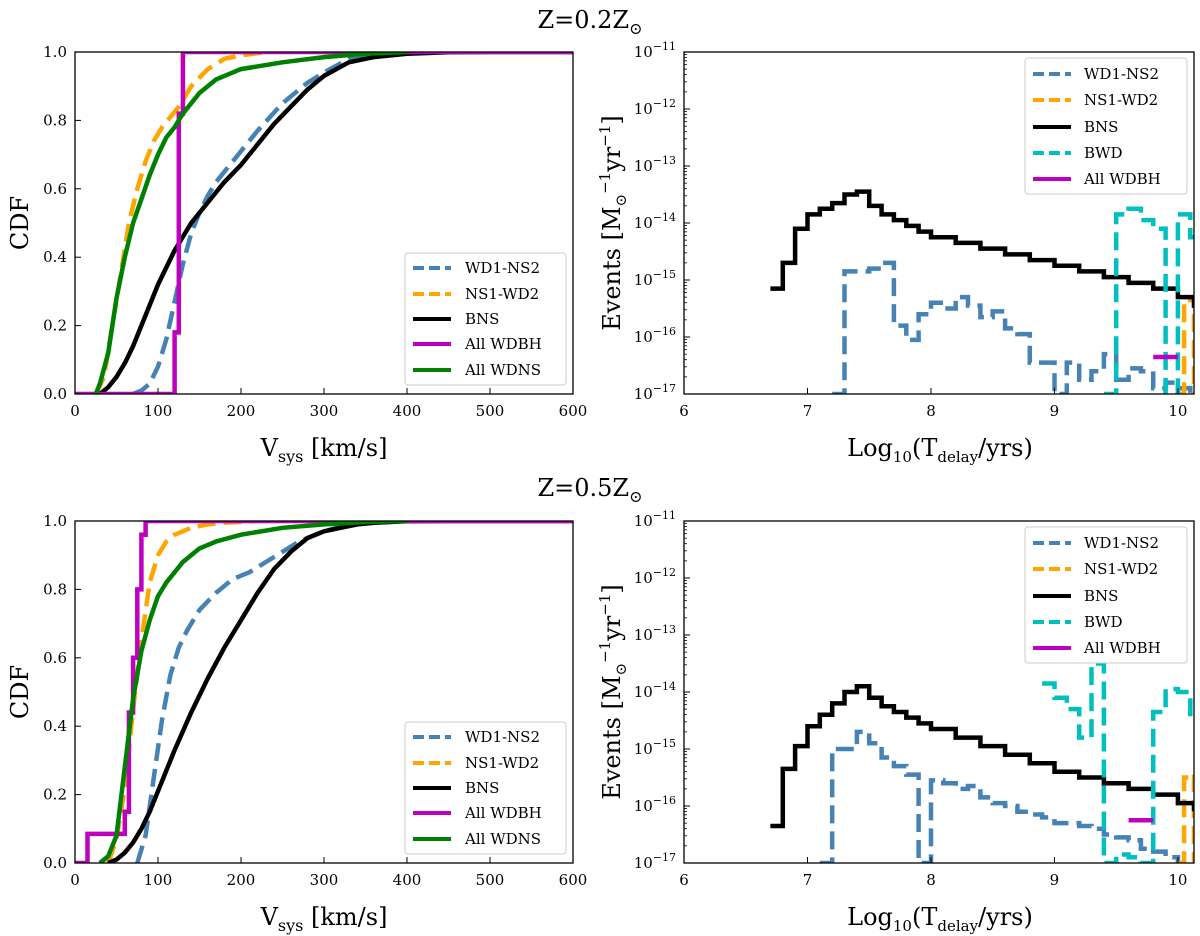 Image resolution: width=1200 pixels, height=936 pixels. I want to click on y-tick-label: 0.4, so click(55, 726).